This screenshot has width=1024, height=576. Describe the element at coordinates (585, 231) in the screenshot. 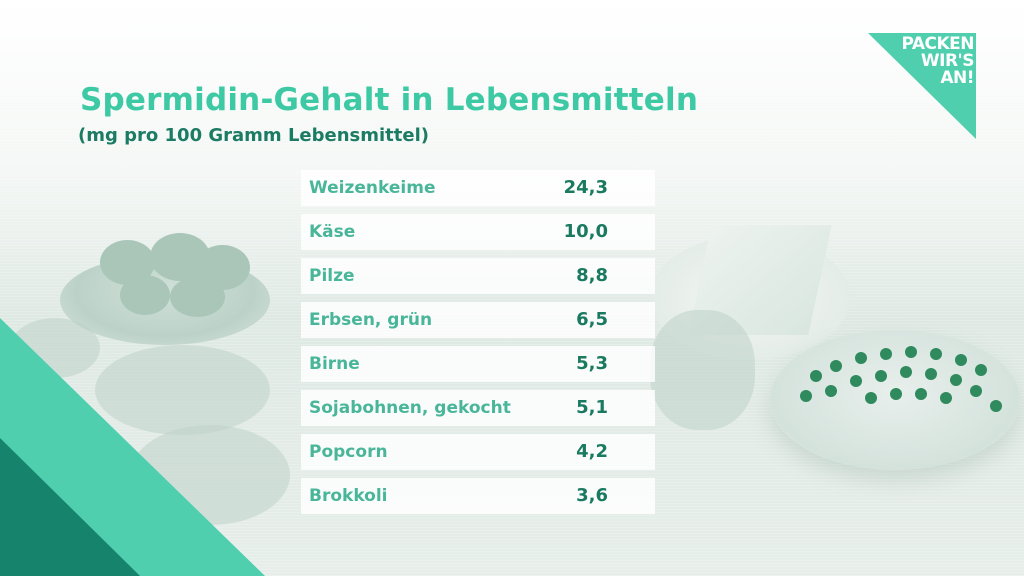

I see `spermidine-value: 10,0` at that location.